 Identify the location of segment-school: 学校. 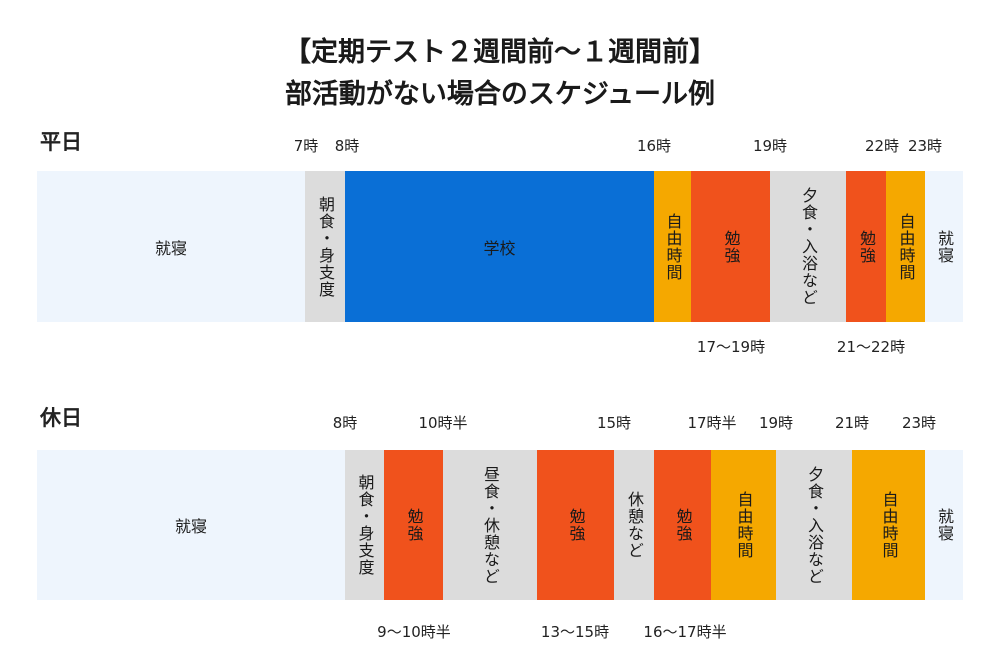
(499, 246).